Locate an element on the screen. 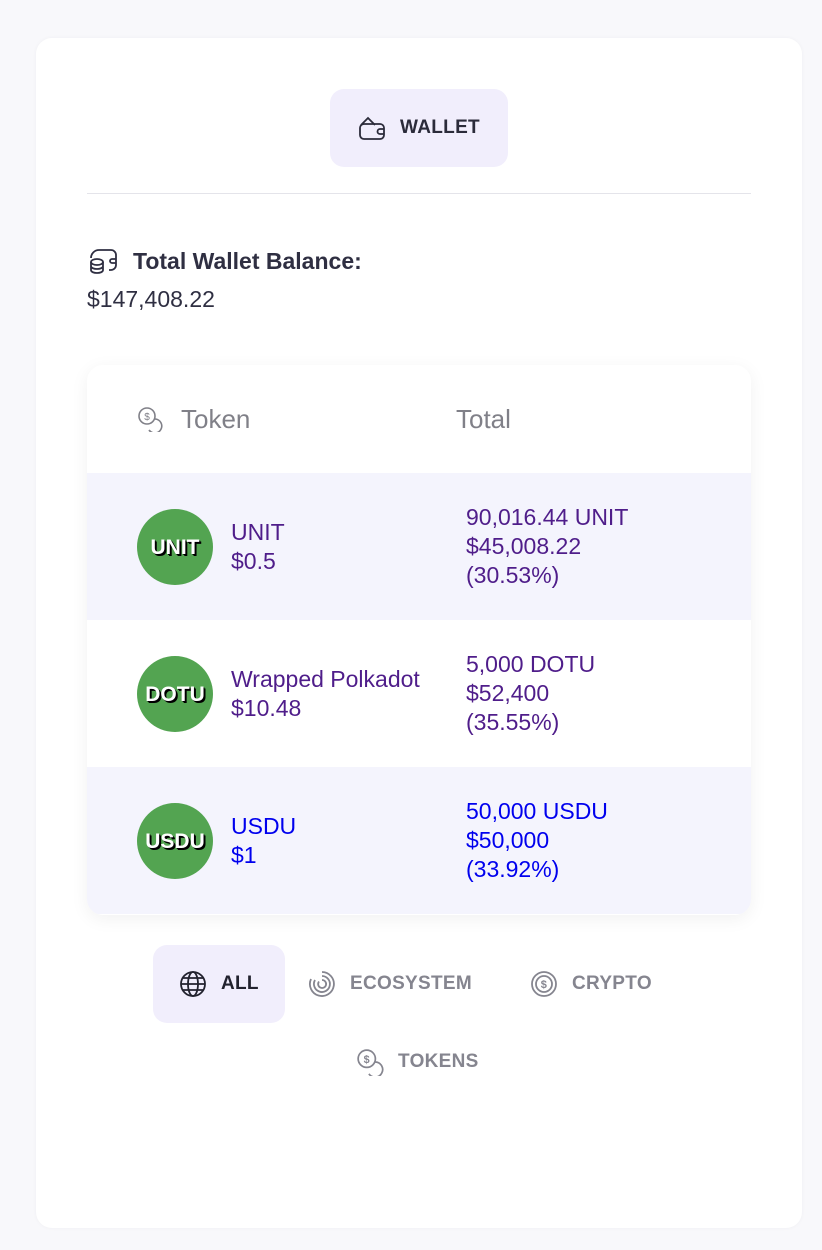 This screenshot has height=1250, width=822. tab-all: ALL is located at coordinates (219, 984).